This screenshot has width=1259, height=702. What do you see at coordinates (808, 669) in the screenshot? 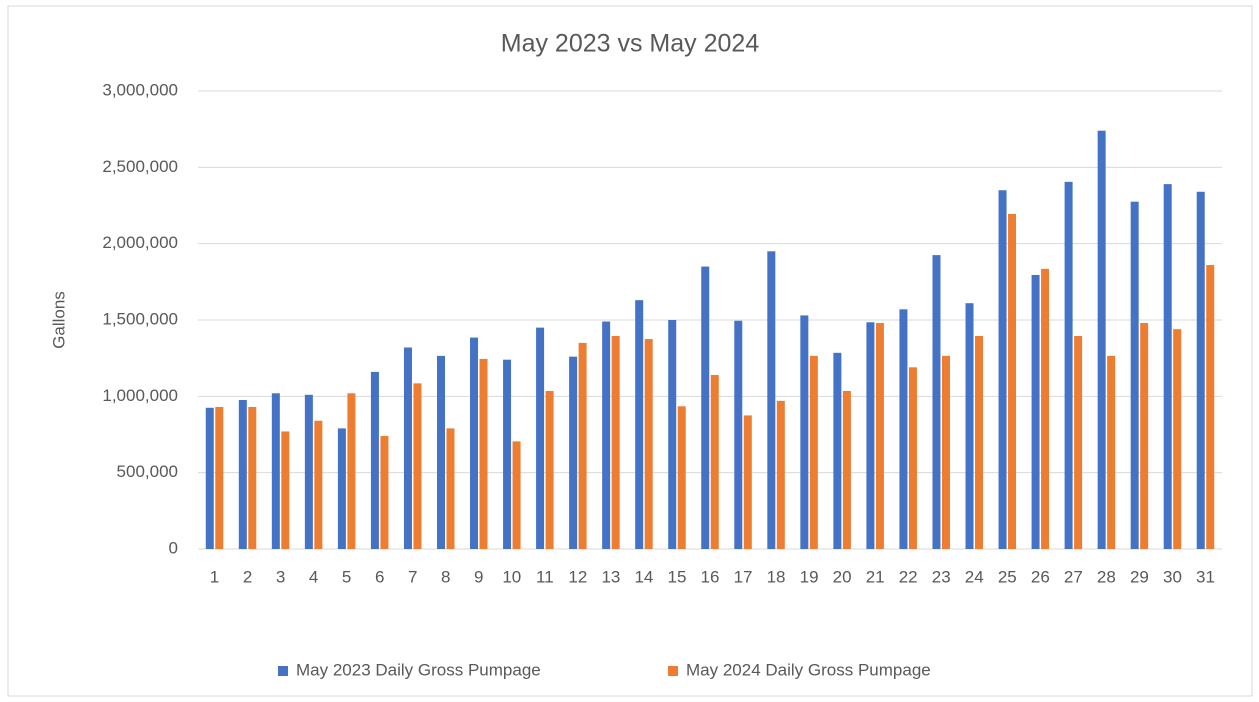
I see `legend-label: May 2024 Daily Gross Pumpage` at bounding box center [808, 669].